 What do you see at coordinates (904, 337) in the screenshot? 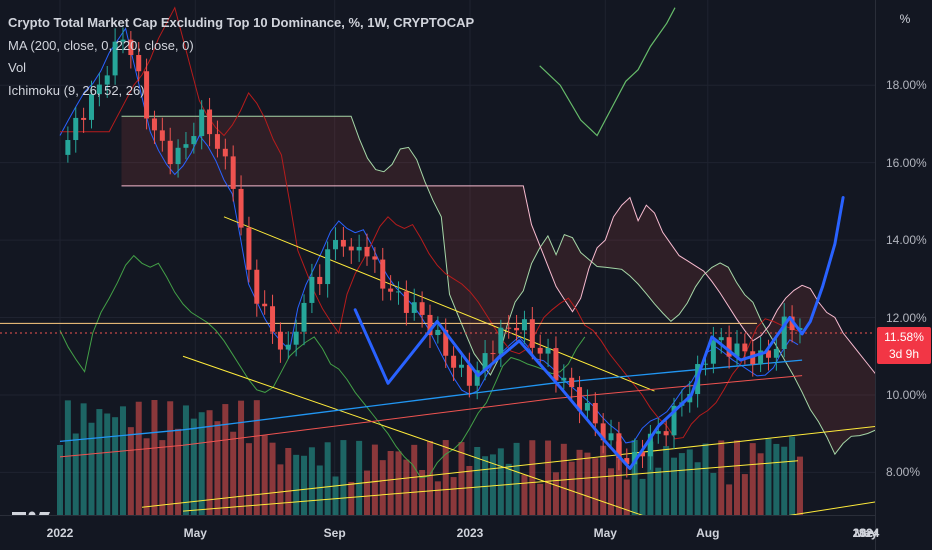
I see `current-price-label: 11.58%` at bounding box center [904, 337].